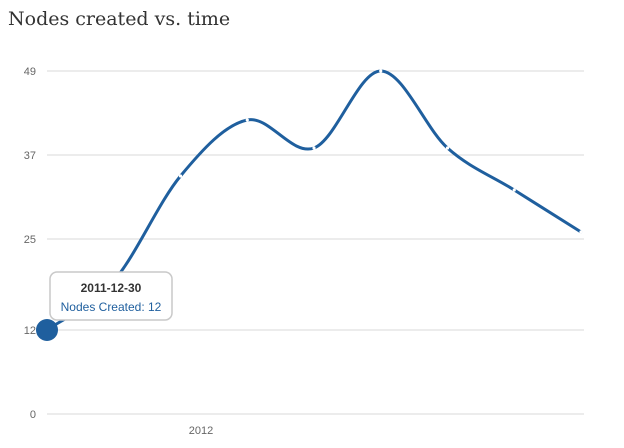 The height and width of the screenshot is (448, 624). I want to click on y-tick-label: 12, so click(30, 331).